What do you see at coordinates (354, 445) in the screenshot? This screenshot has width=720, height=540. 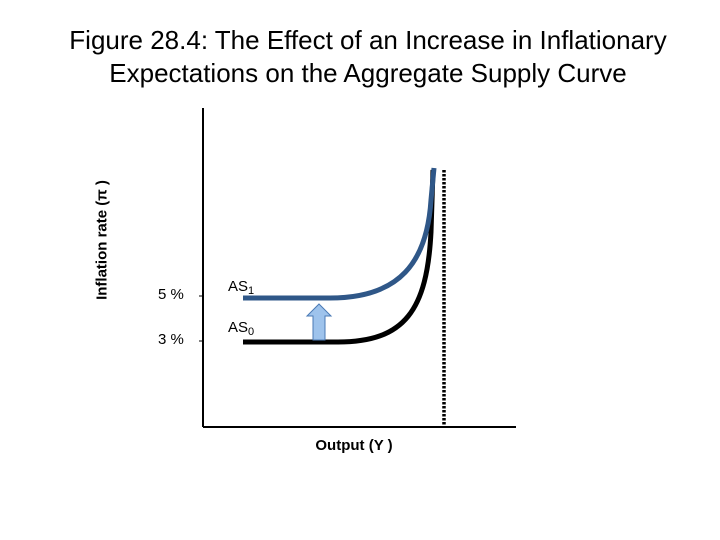 I see `x-axis-label: Output (Y )` at bounding box center [354, 445].